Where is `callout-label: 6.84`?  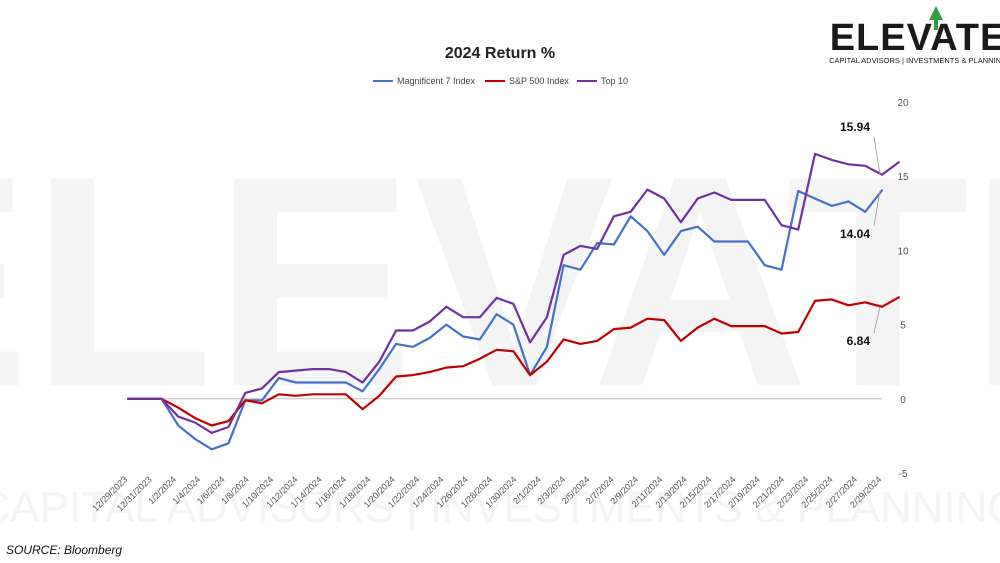
callout-label: 6.84 is located at coordinates (859, 341).